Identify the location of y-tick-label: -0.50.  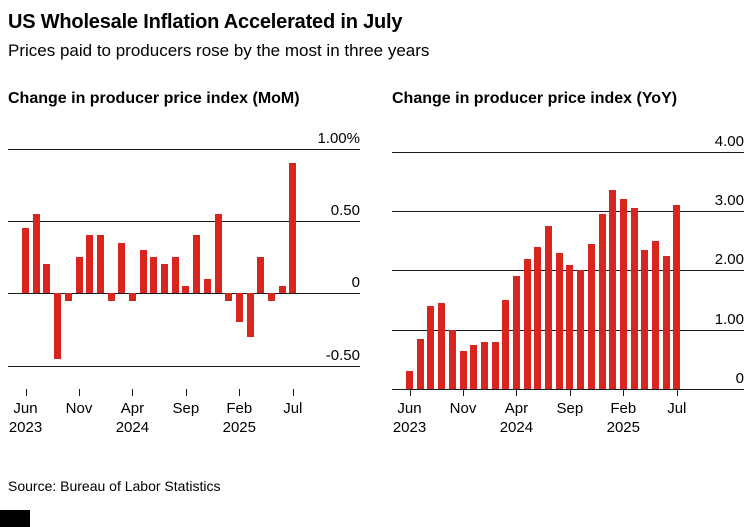
(342, 355).